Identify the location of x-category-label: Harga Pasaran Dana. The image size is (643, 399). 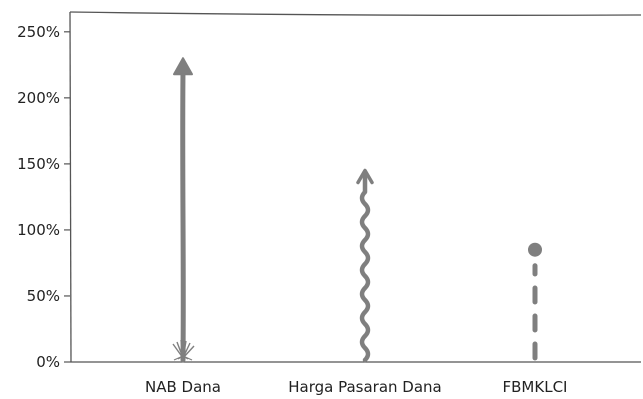
(365, 387).